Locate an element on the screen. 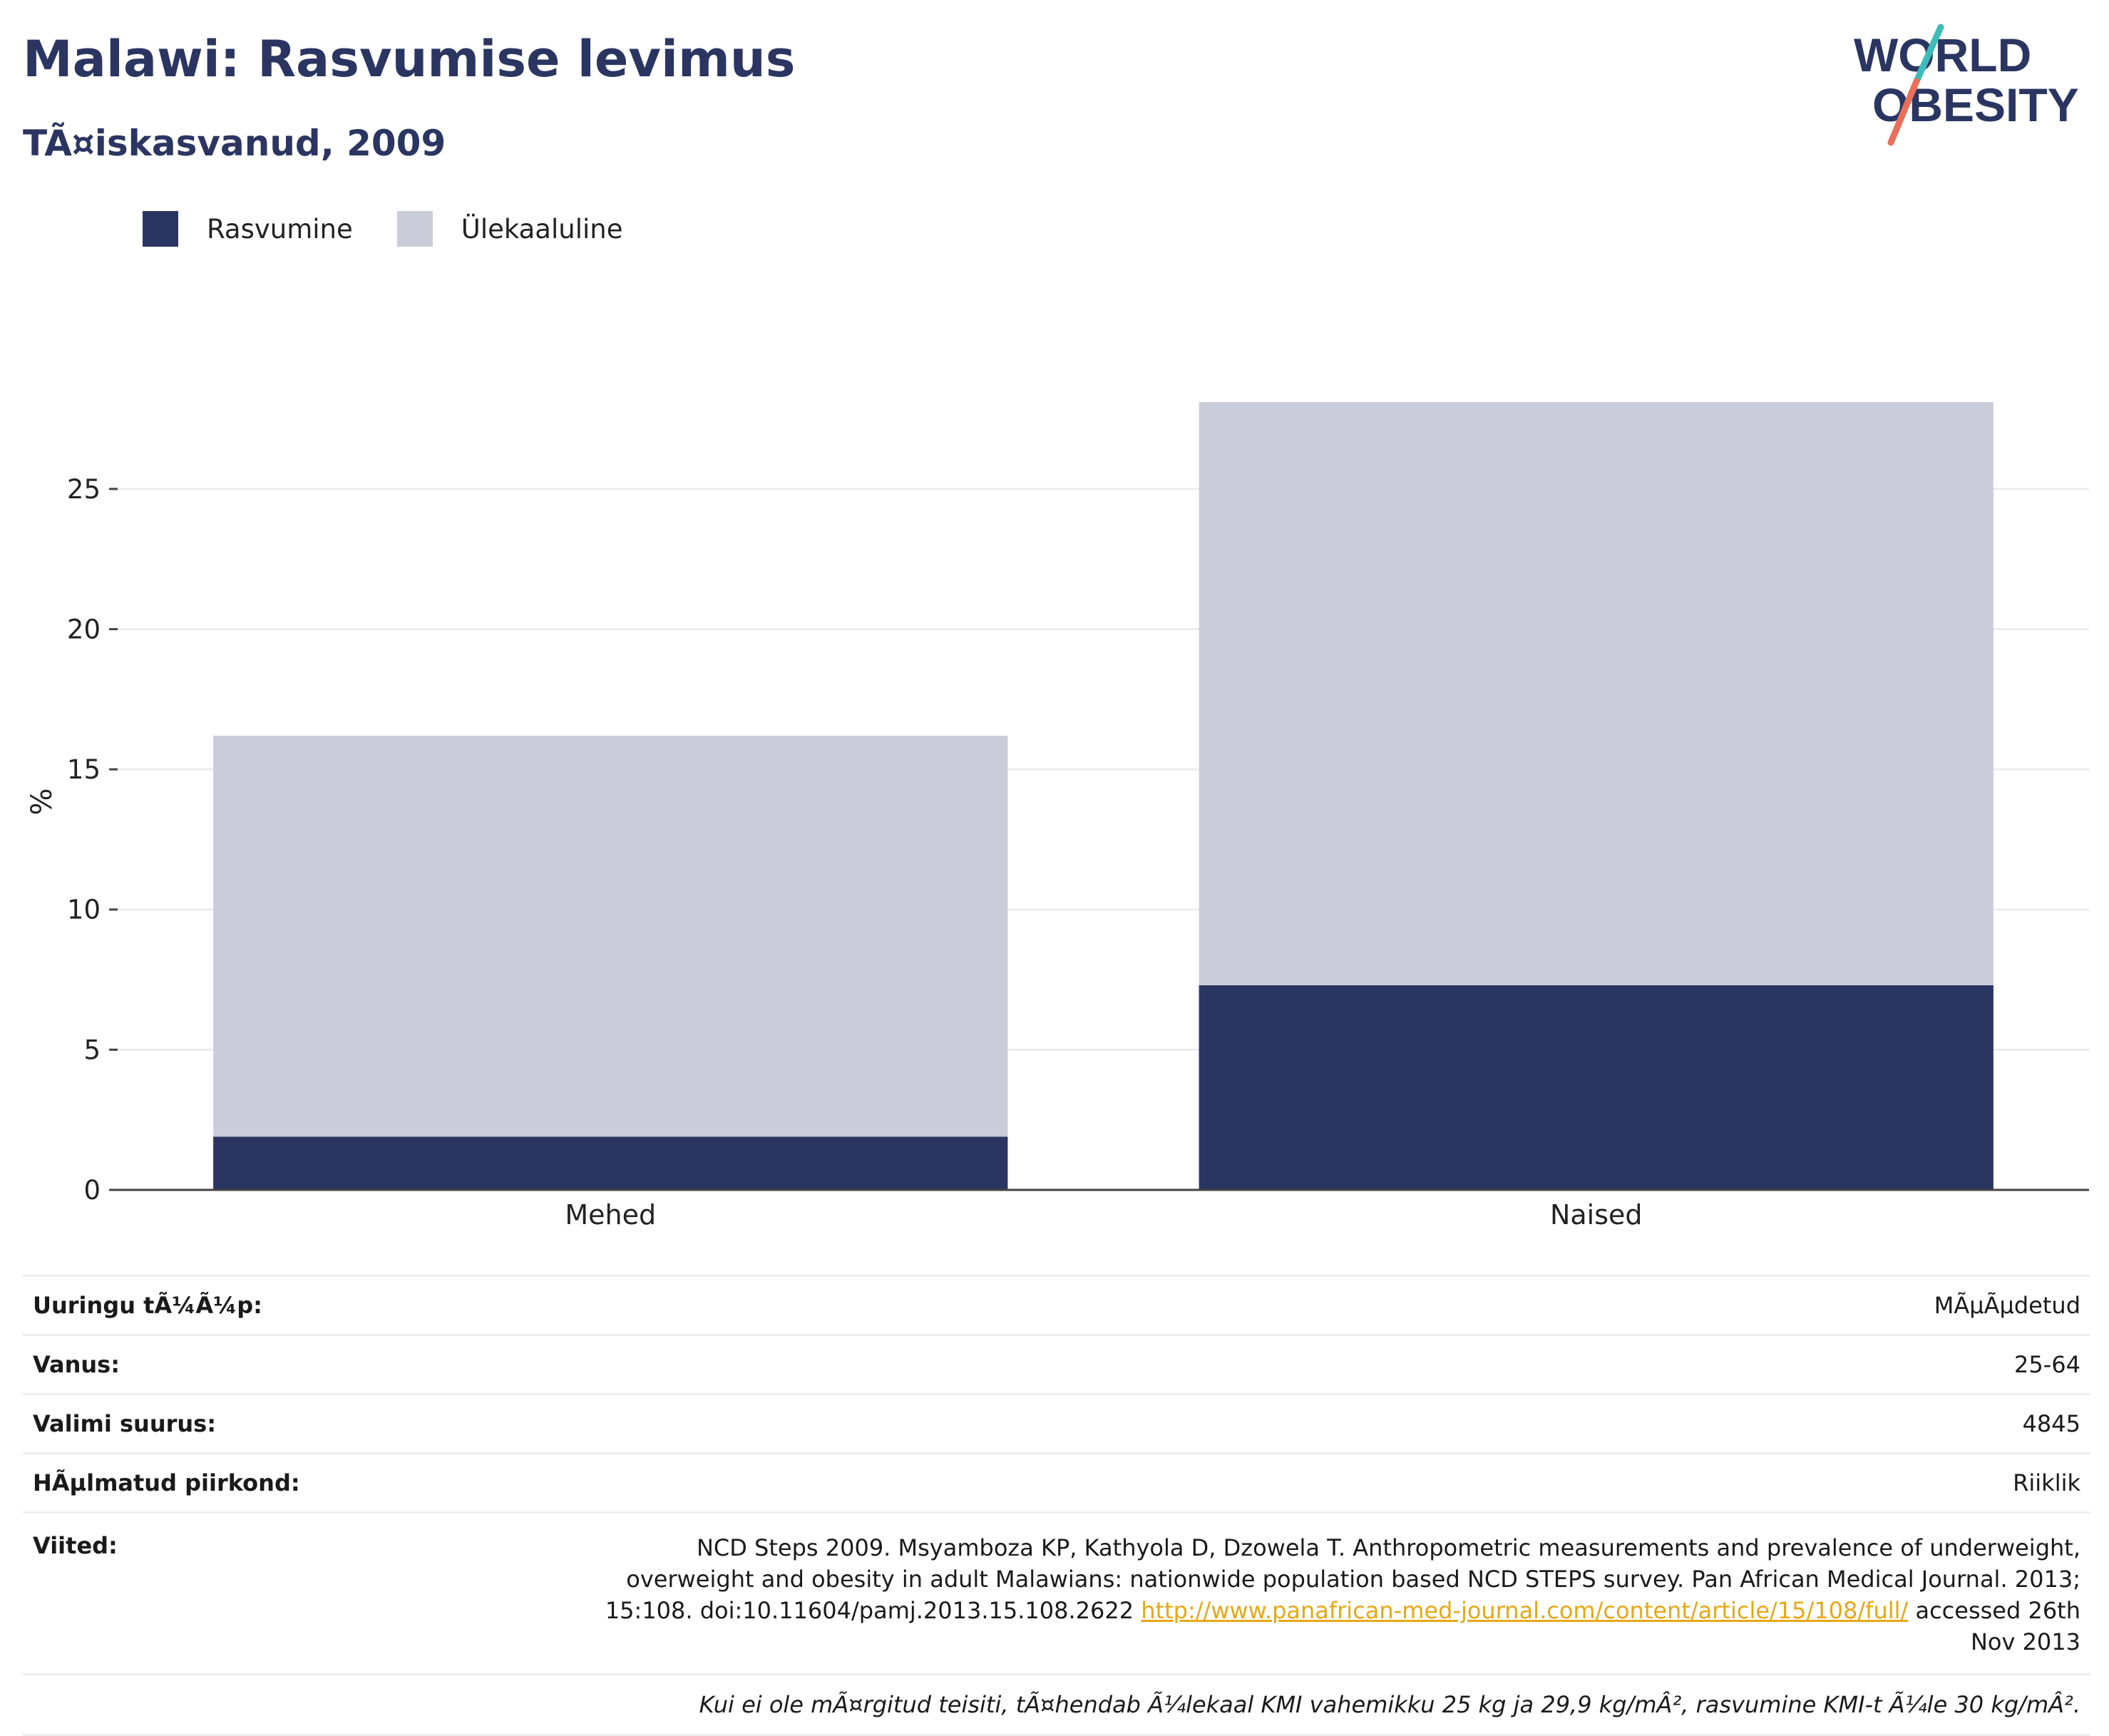 This screenshot has height=1736, width=2109. info-value: MÃµÃµdetud is located at coordinates (2007, 1306).